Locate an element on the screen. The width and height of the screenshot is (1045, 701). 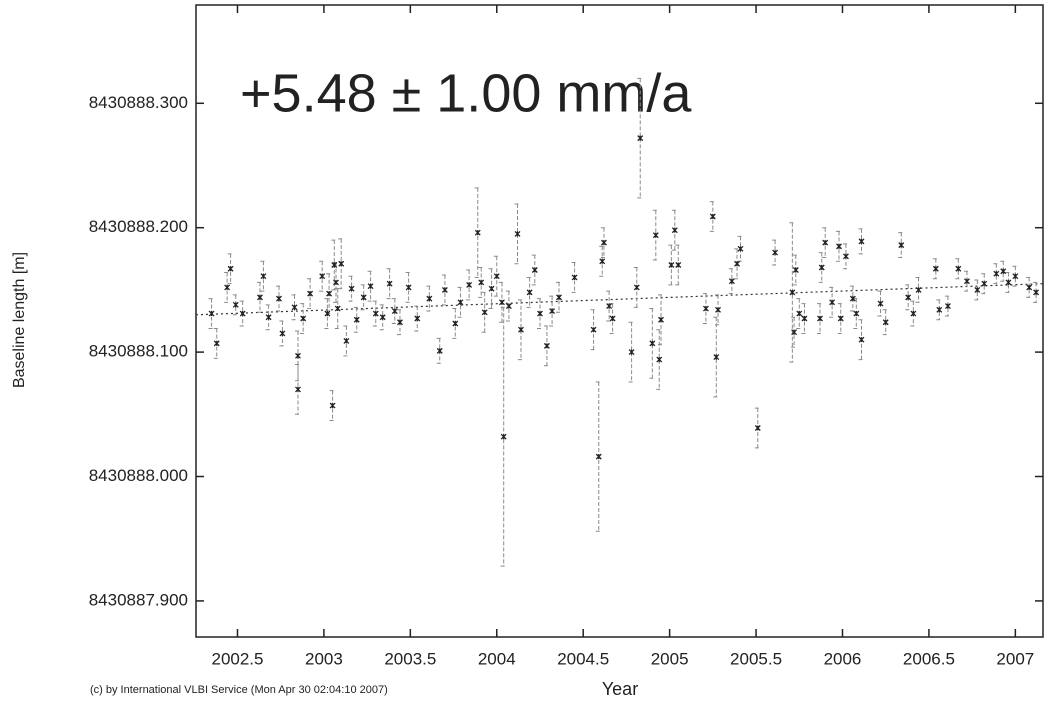
y-tick-label: 8430888.200 is located at coordinates (138, 226).